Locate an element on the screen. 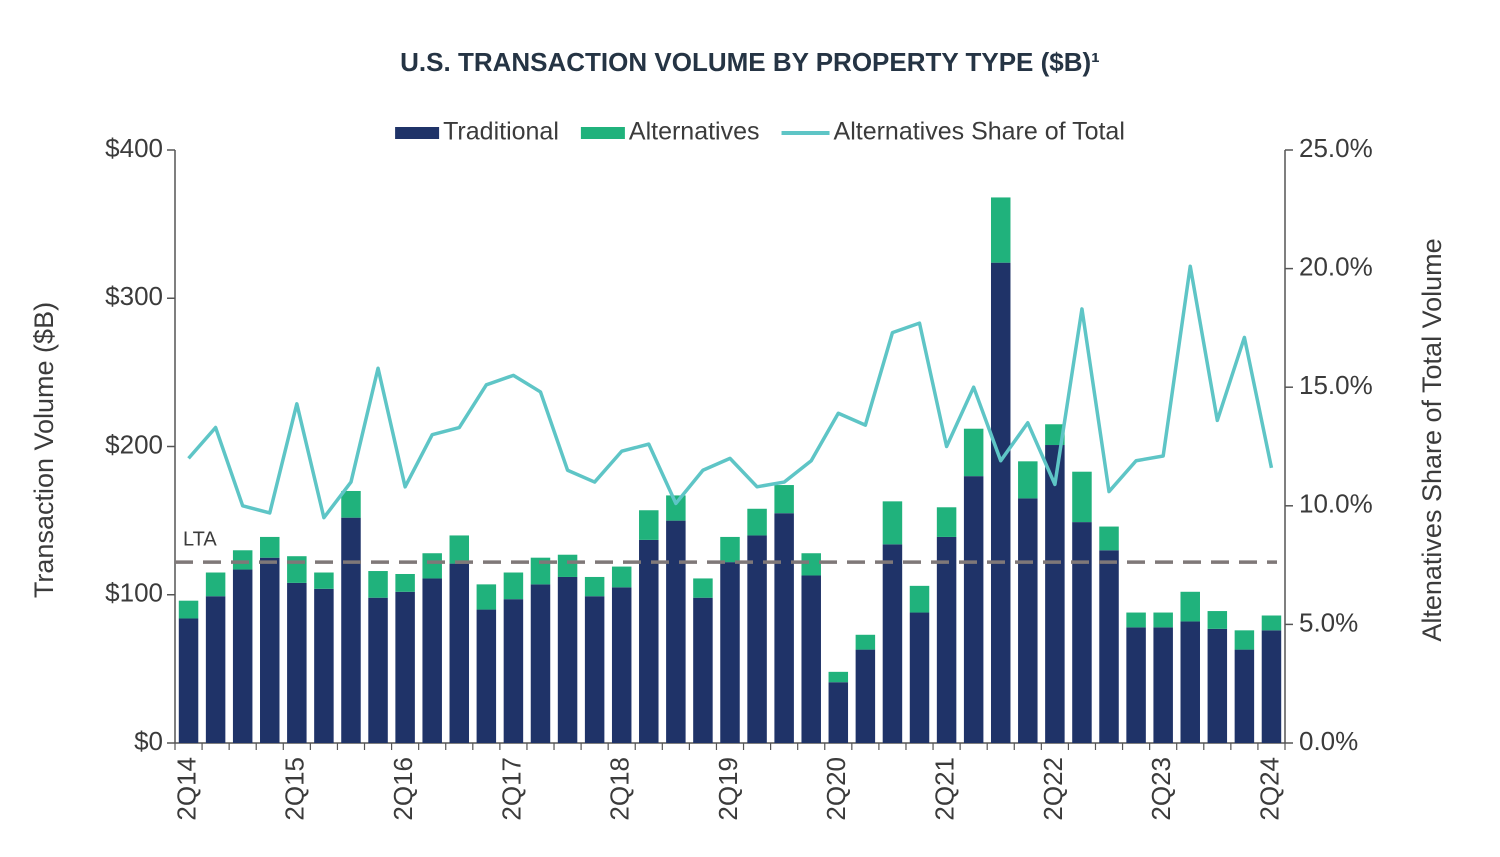 The width and height of the screenshot is (1500, 857). x-tick-label: 2Q18 is located at coordinates (620, 789).